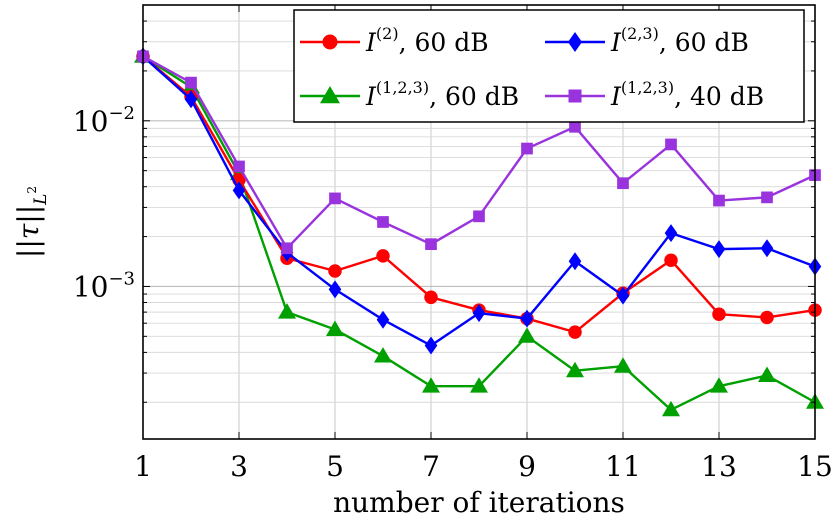 The height and width of the screenshot is (528, 831). Describe the element at coordinates (479, 502) in the screenshot. I see `x-axis-title: number of iterations` at that location.